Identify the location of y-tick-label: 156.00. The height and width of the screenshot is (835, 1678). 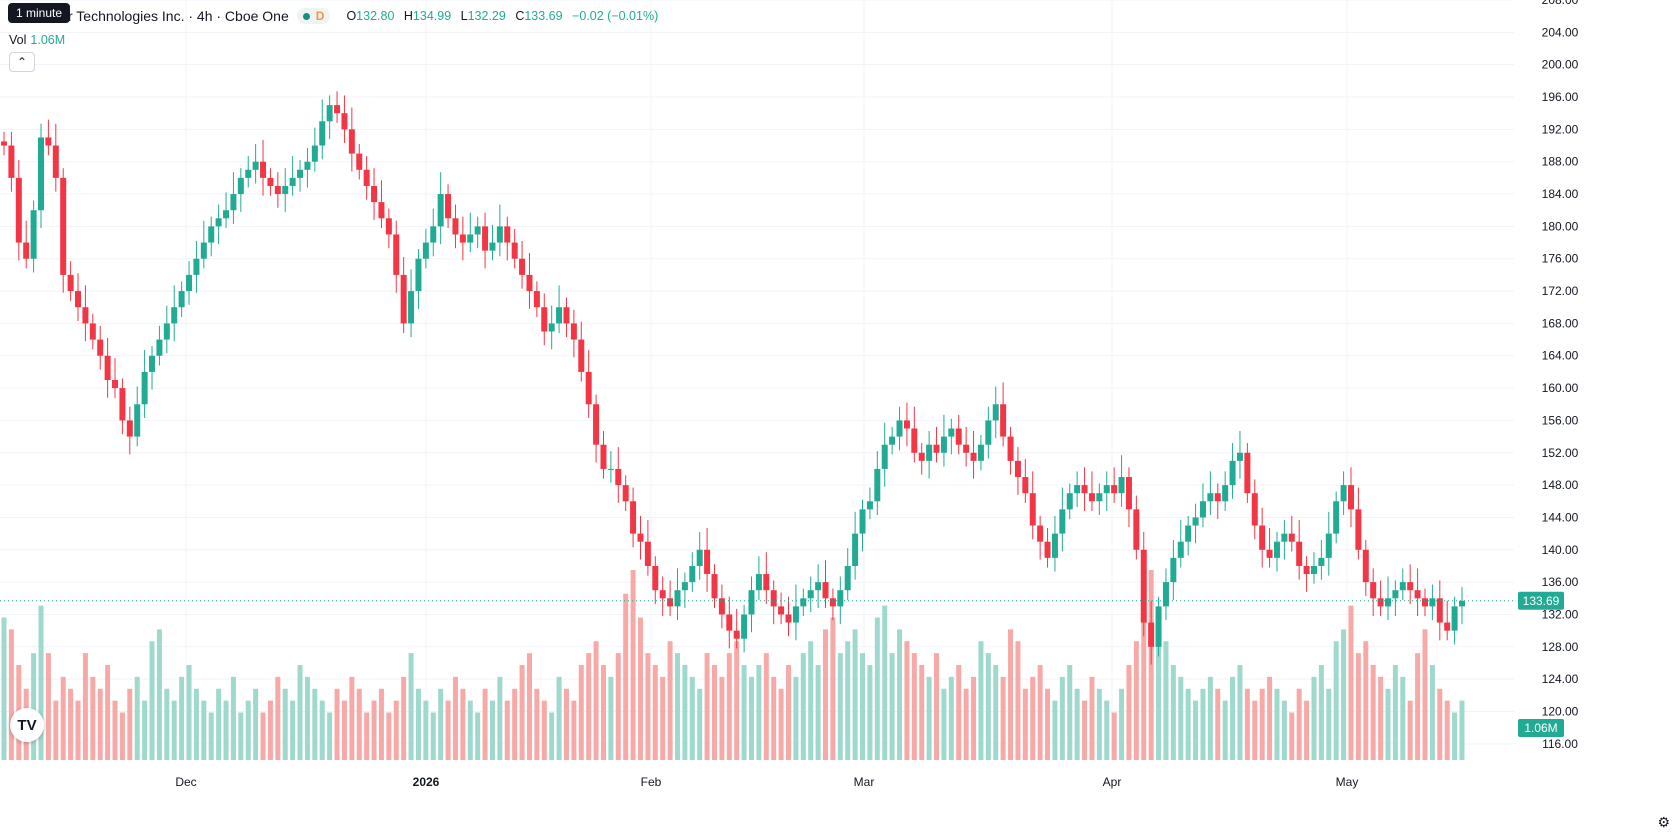
(1560, 420).